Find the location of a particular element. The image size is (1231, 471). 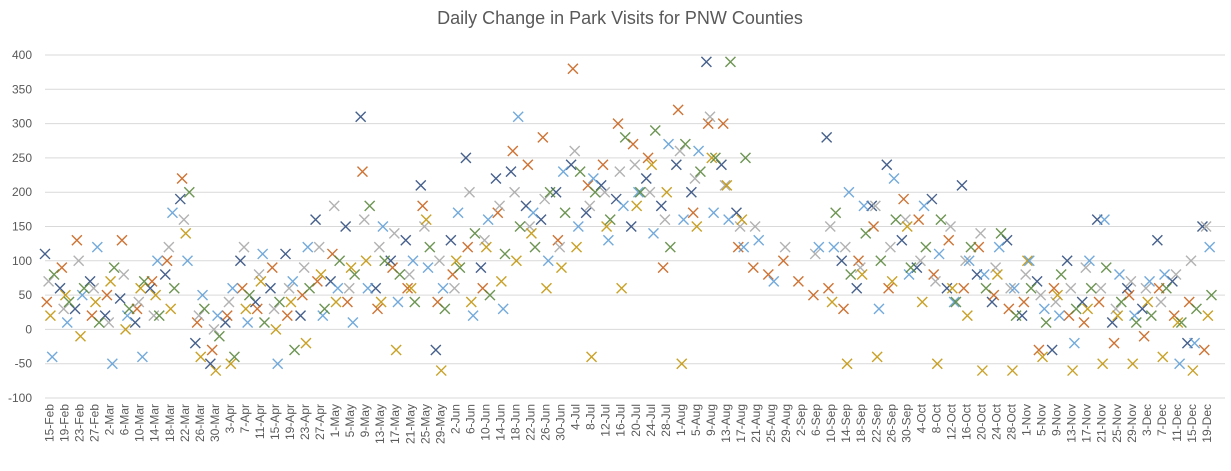

x-tick-label: 8-Jul is located at coordinates (591, 417).